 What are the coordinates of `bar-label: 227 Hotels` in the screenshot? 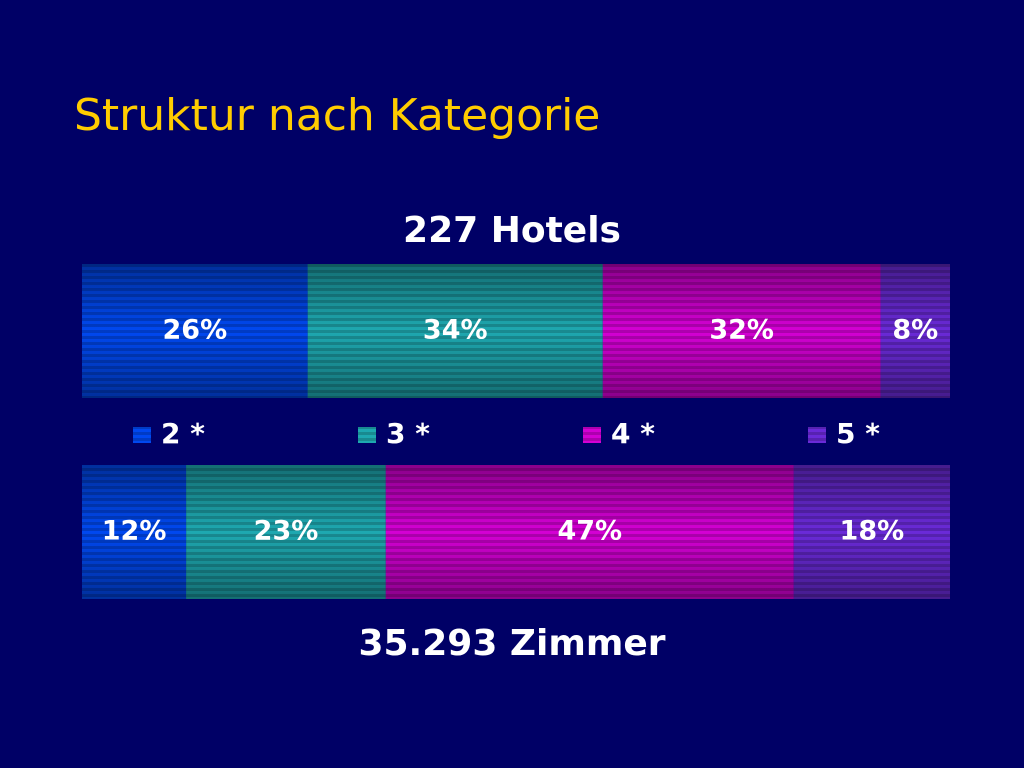 It's located at (512, 230).